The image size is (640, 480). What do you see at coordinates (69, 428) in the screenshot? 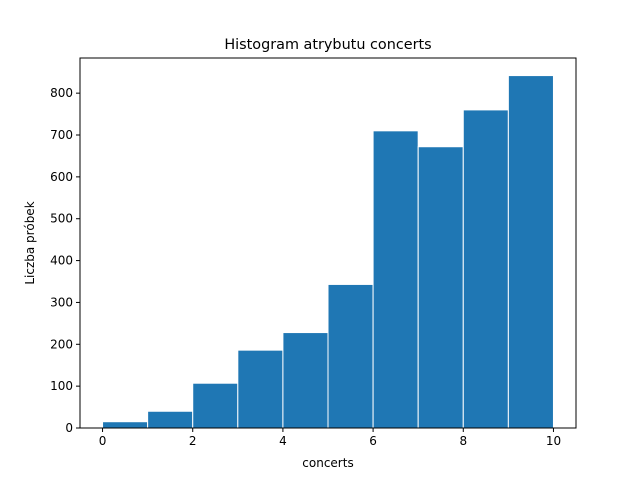
I see `y-tick-label: 0` at bounding box center [69, 428].